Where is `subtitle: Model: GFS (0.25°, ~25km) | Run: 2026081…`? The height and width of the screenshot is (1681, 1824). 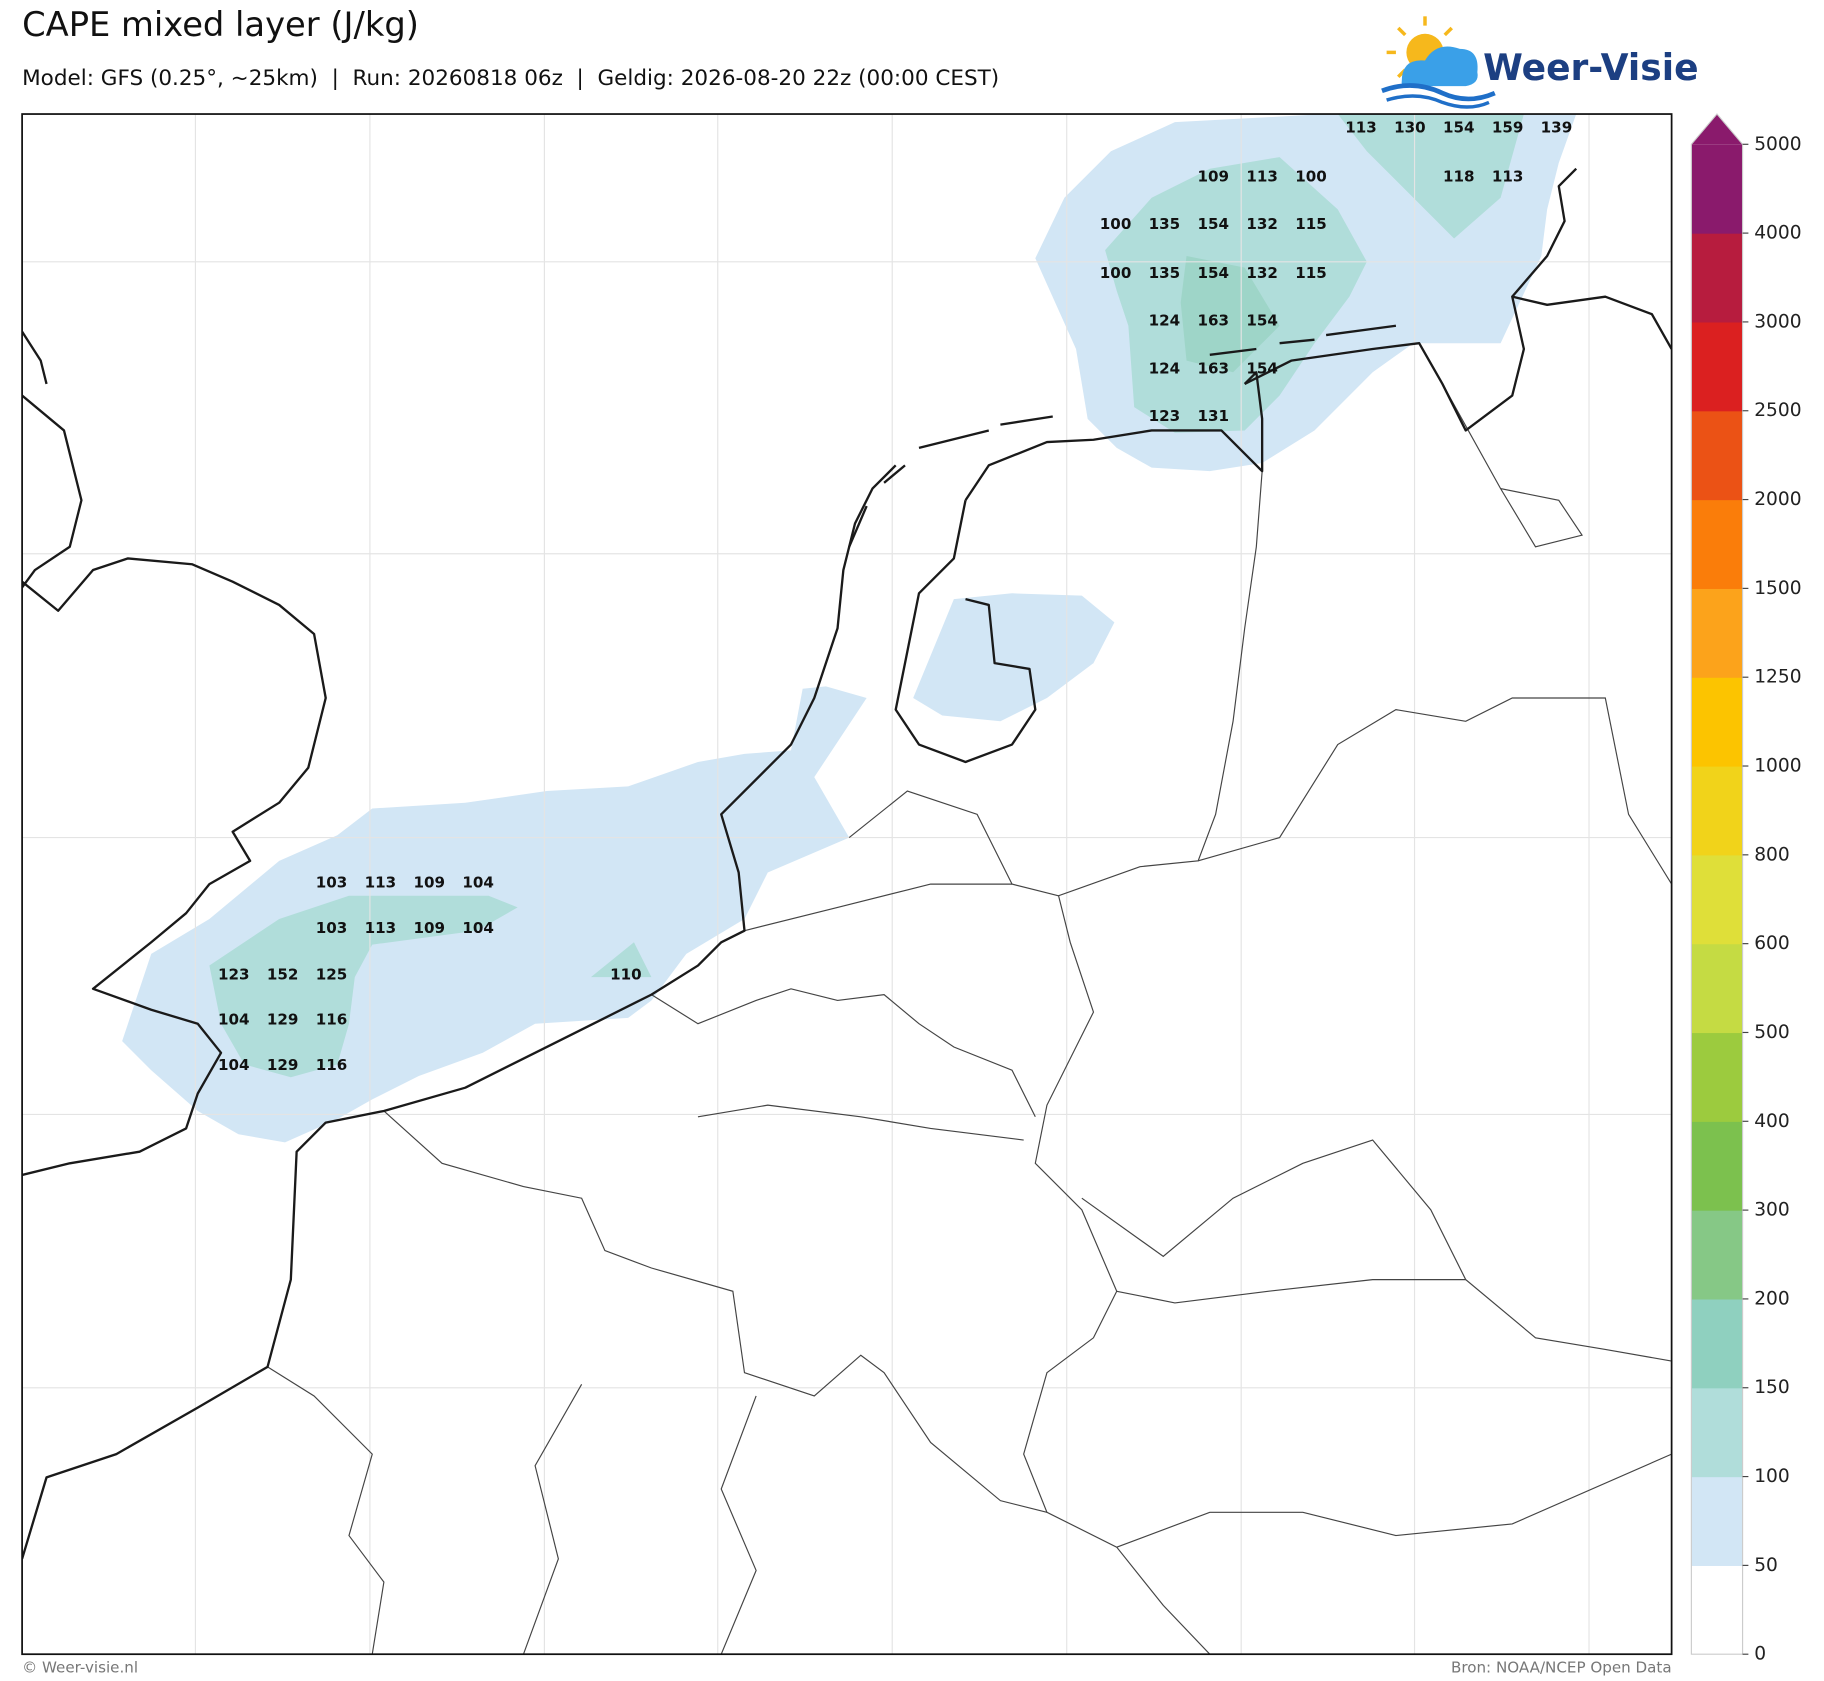 subtitle: Model: GFS (0.25°, ~25km) | Run: 2026081… is located at coordinates (510, 78).